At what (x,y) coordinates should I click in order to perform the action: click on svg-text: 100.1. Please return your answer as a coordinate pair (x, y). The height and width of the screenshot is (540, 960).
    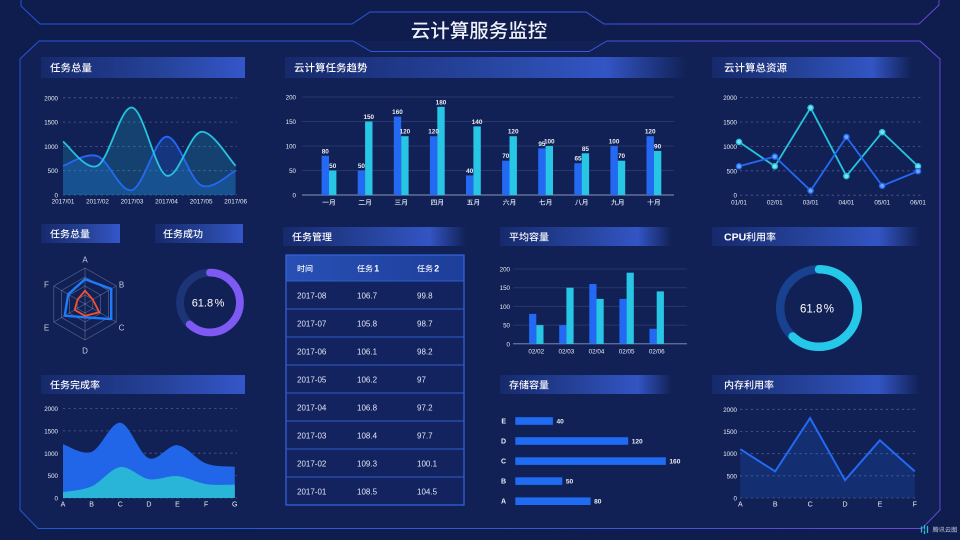
    Looking at the image, I should click on (427, 464).